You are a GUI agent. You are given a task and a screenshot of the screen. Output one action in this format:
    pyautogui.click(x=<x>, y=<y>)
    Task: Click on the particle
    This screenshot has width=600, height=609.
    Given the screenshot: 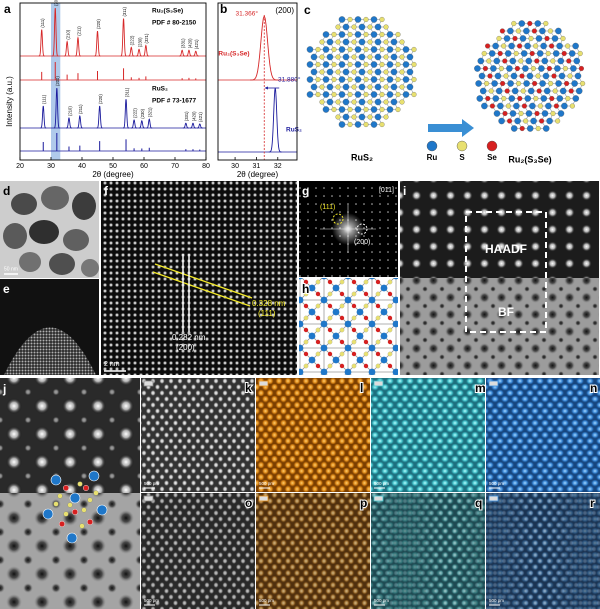 What is the action you would take?
    pyautogui.click(x=50, y=351)
    